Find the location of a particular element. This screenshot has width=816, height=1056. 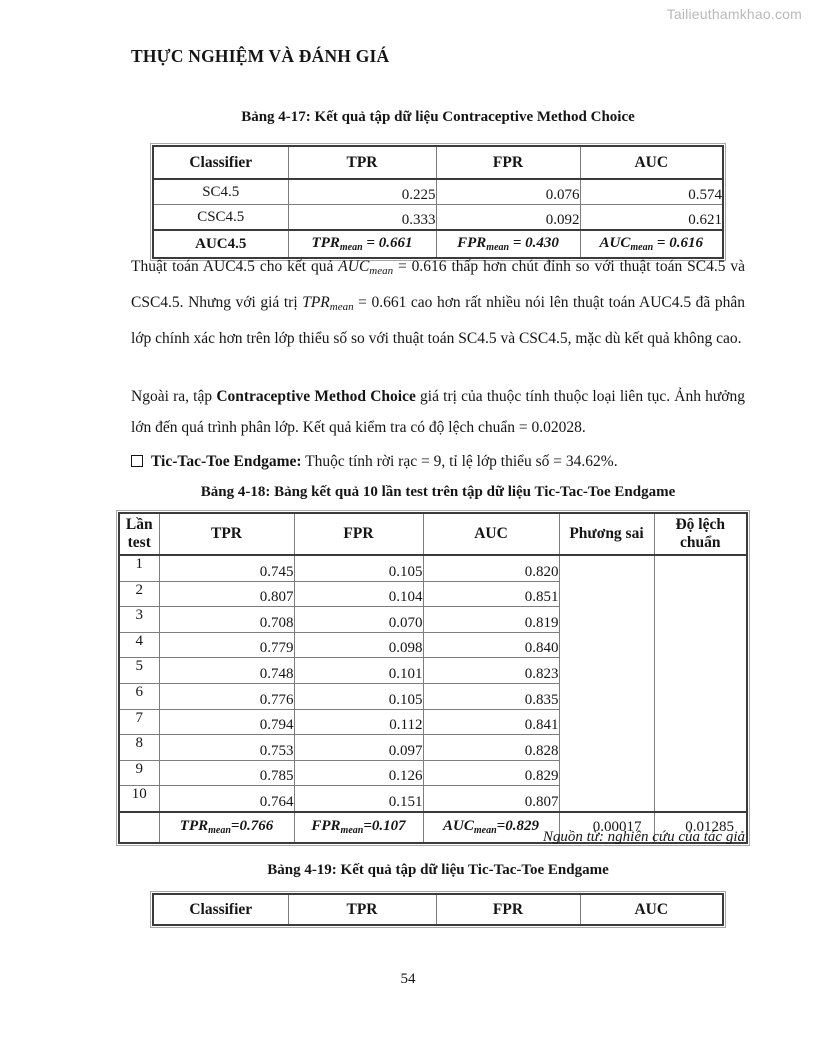

tpr-mean-cell: TPRmean = 0.661 is located at coordinates (362, 244).